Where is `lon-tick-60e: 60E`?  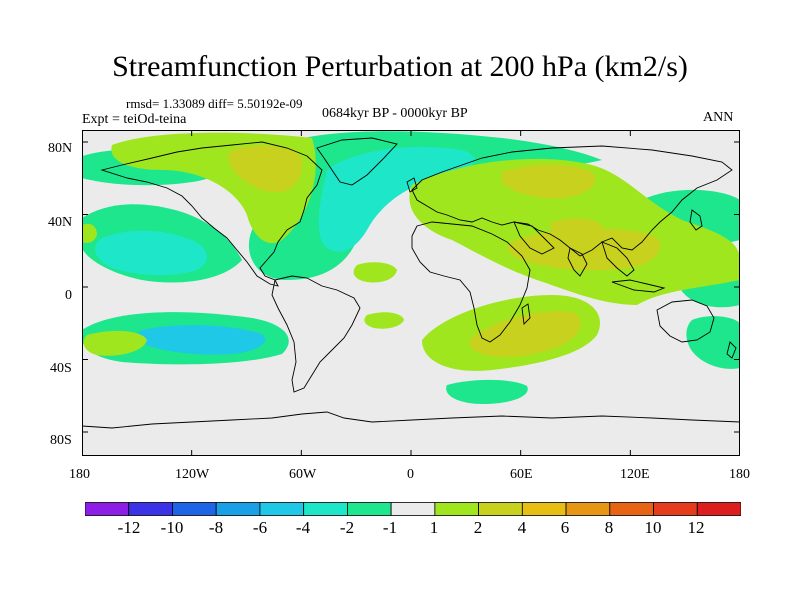 lon-tick-60e: 60E is located at coordinates (521, 474).